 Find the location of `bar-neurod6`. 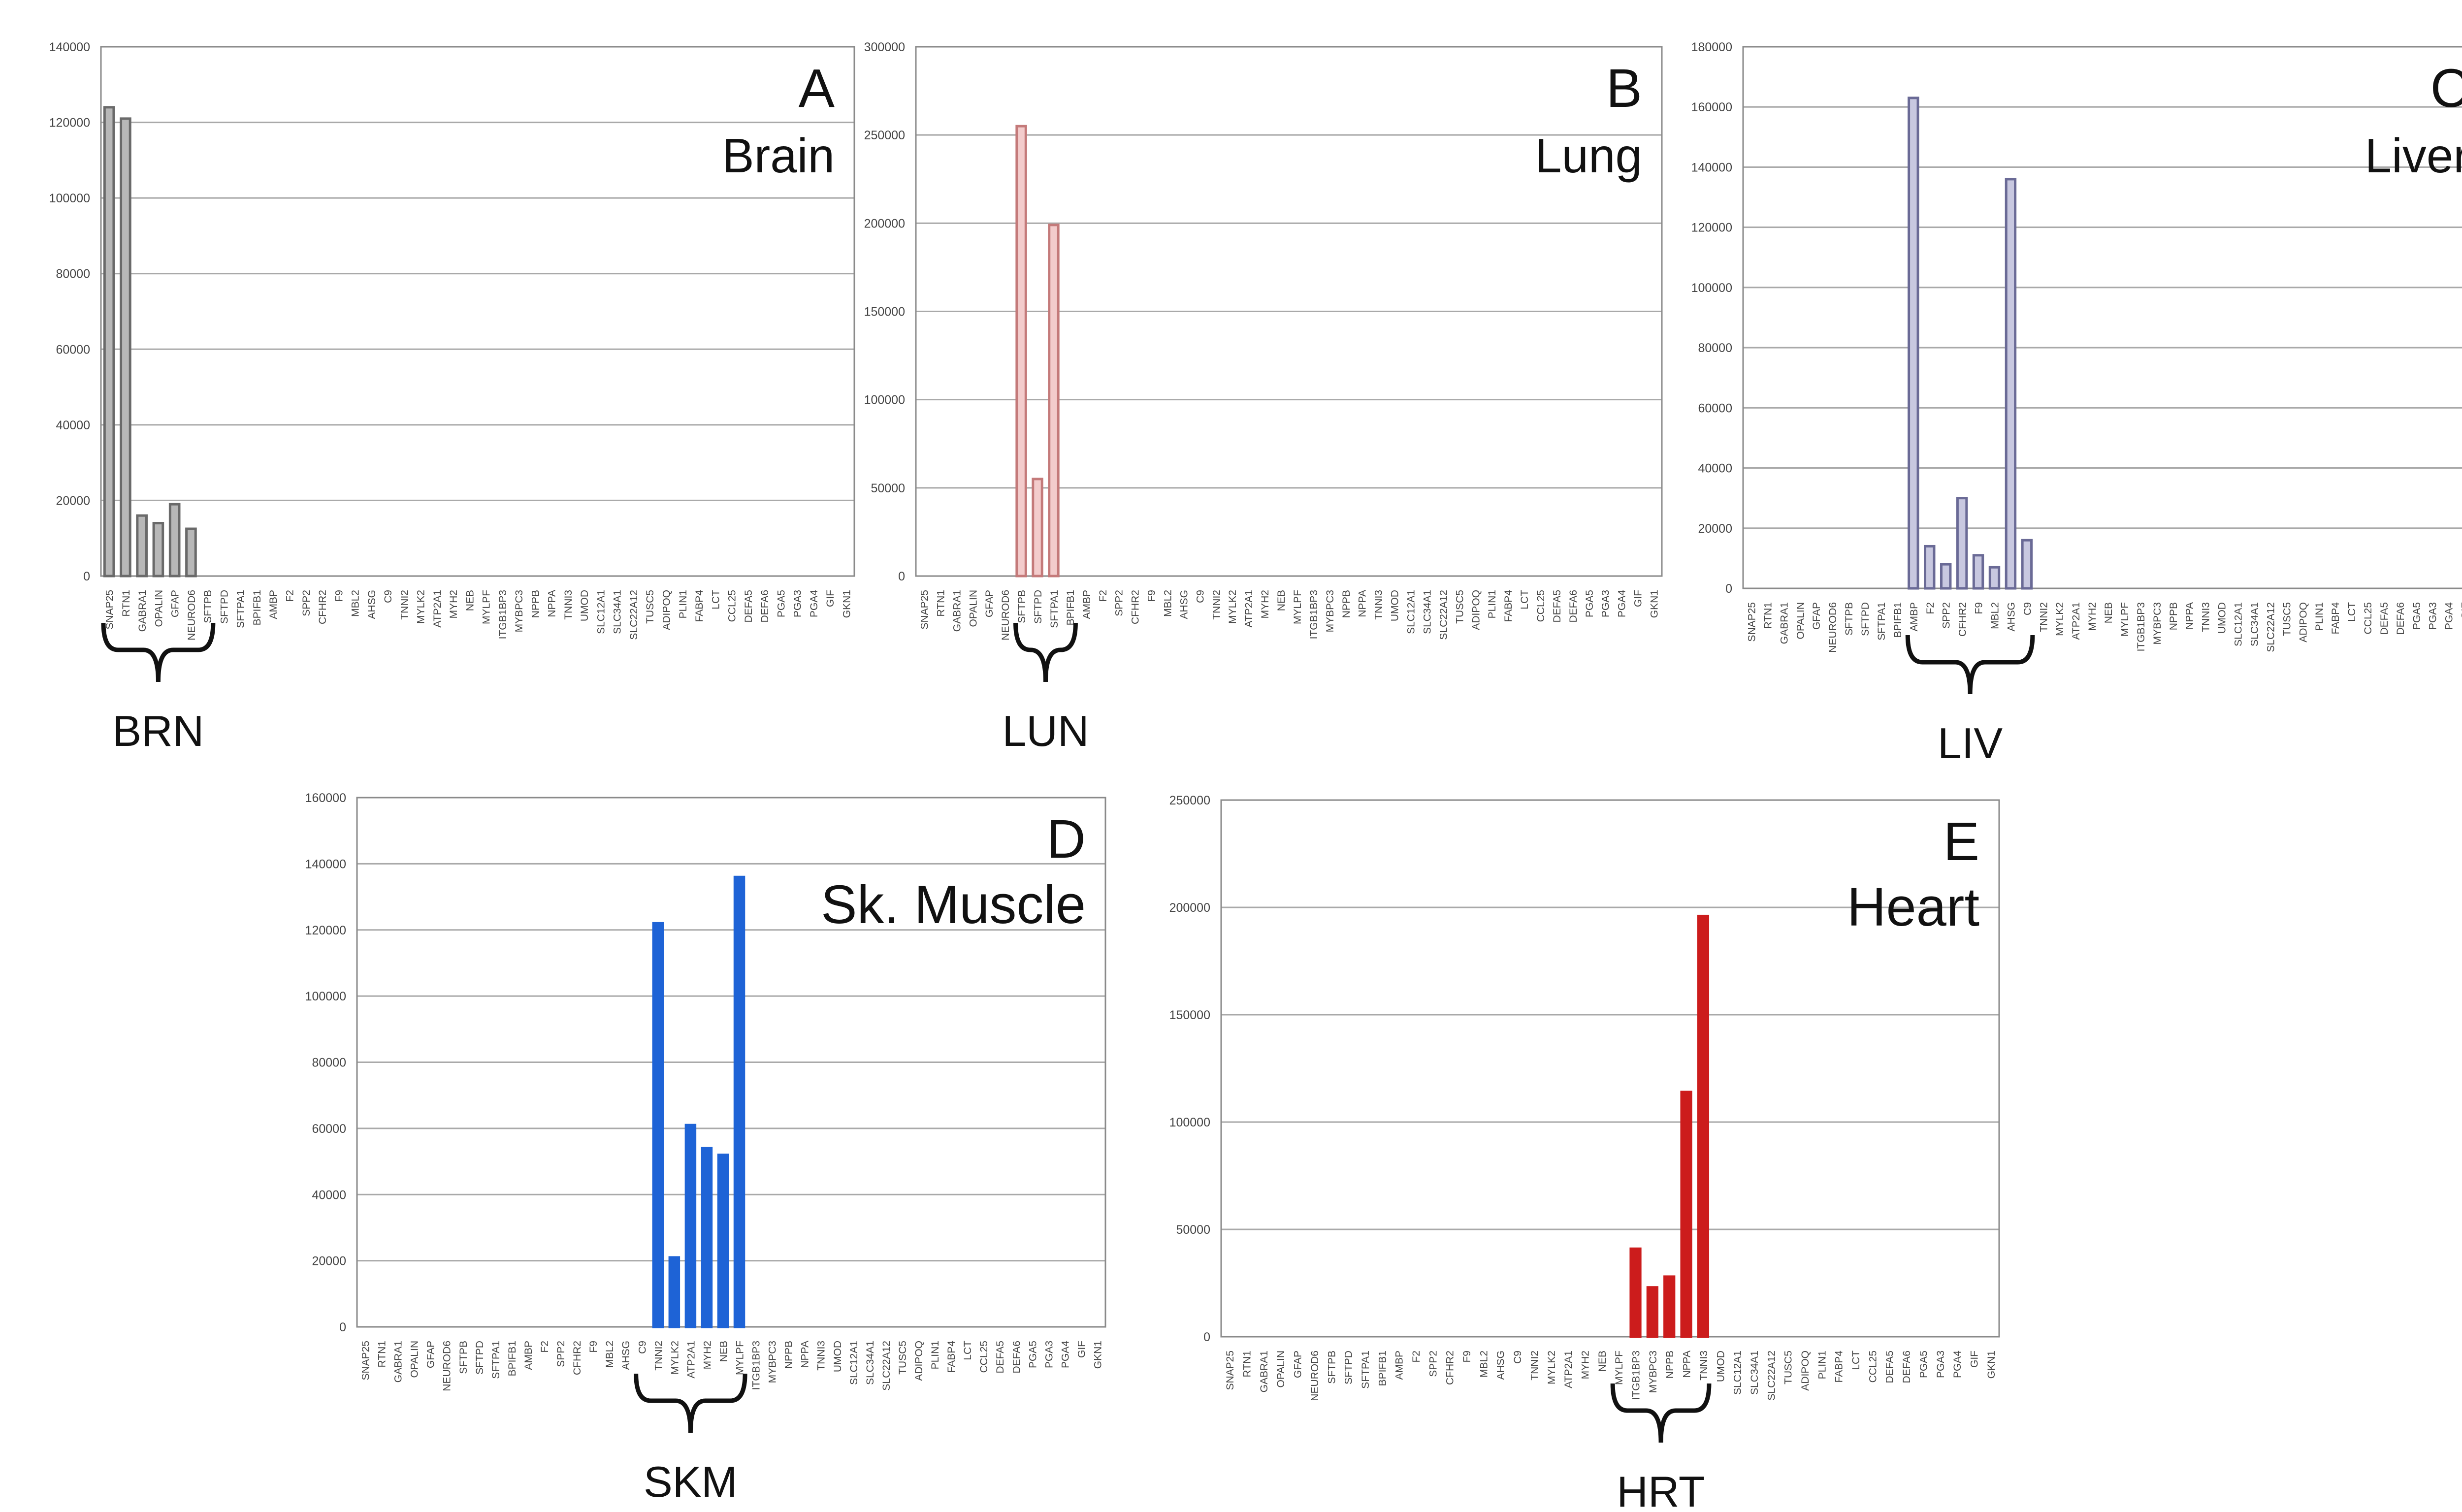

bar-neurod6 is located at coordinates (191, 553).